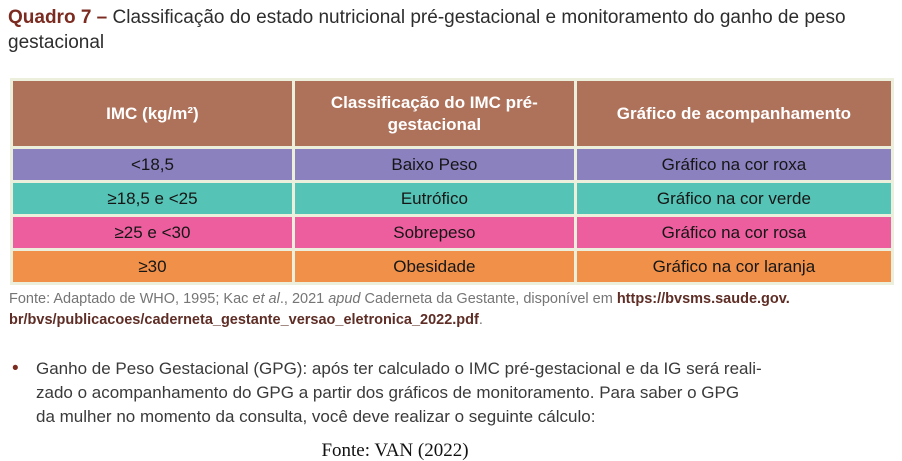  I want to click on table-row: ≥25 e <30 Sobrepeso Gráfico na cor rosa, so click(452, 233).